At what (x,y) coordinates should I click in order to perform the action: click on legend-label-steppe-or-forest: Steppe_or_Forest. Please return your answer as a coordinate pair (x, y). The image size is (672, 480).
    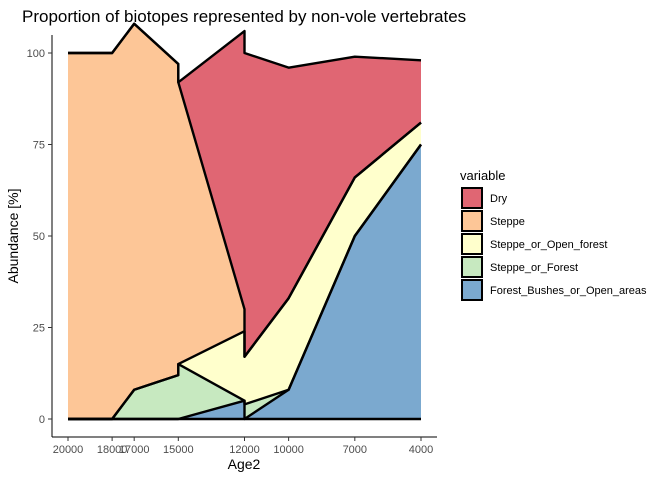
    Looking at the image, I should click on (534, 268).